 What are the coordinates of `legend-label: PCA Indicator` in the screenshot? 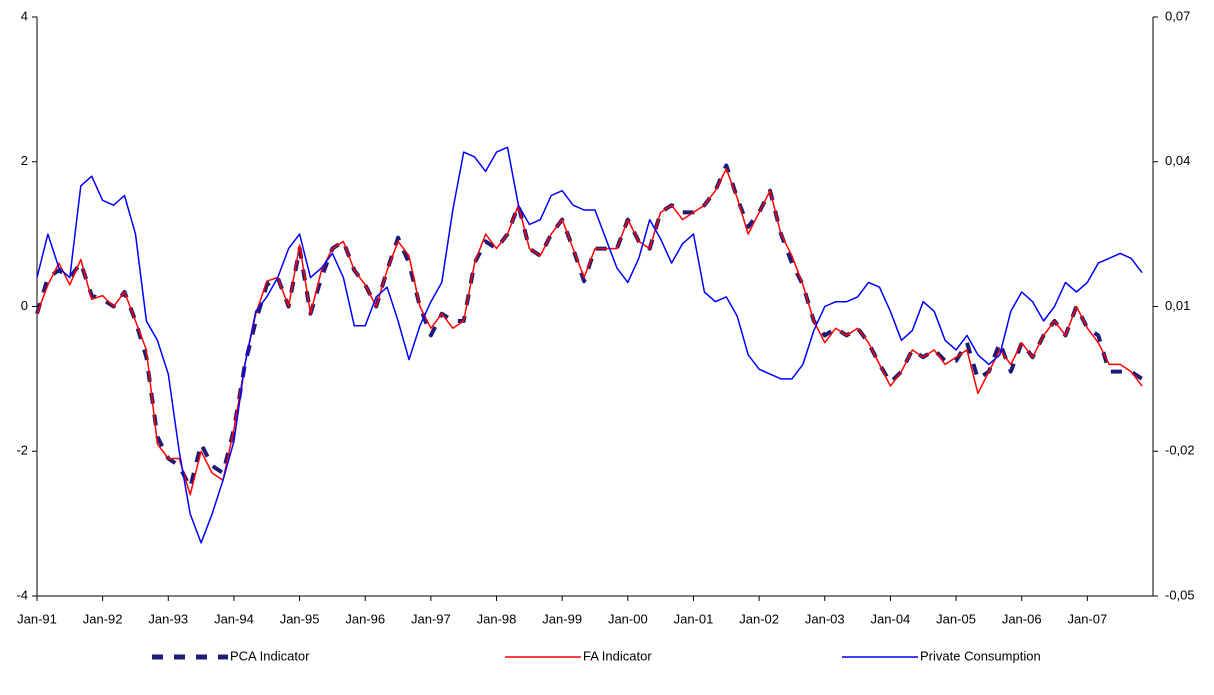 It's located at (270, 655).